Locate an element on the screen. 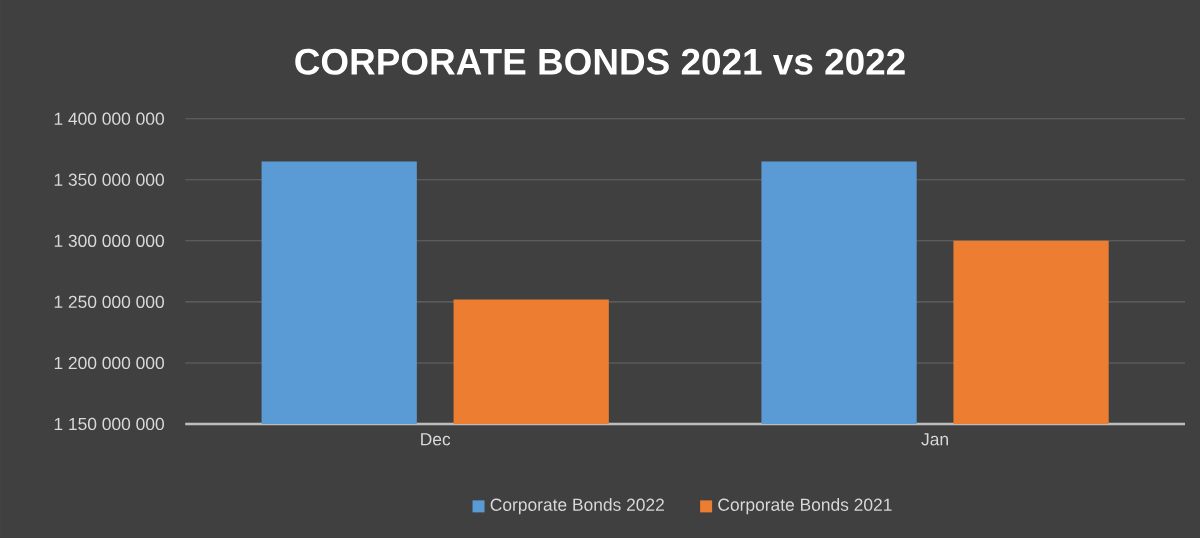  y-tick-label: 1 200 000 000 is located at coordinates (109, 363).